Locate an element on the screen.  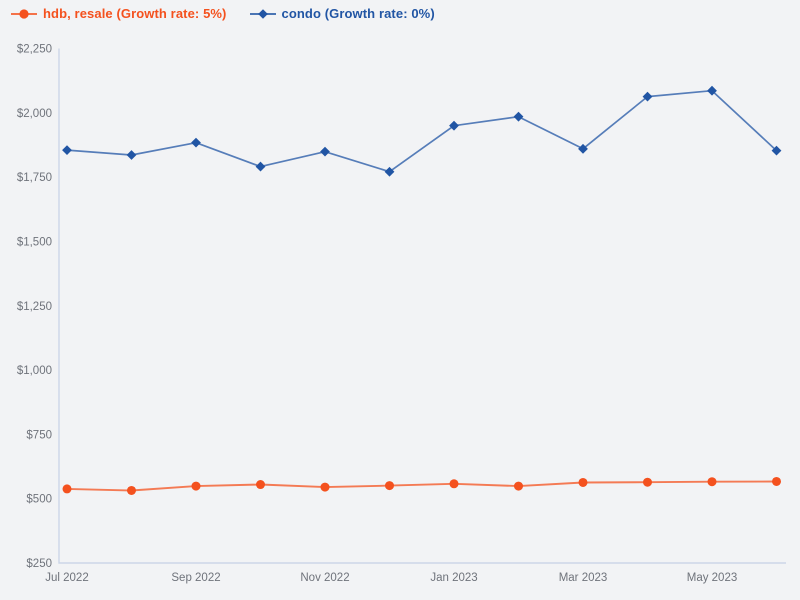
y-tick-label: $750 is located at coordinates (39, 435).